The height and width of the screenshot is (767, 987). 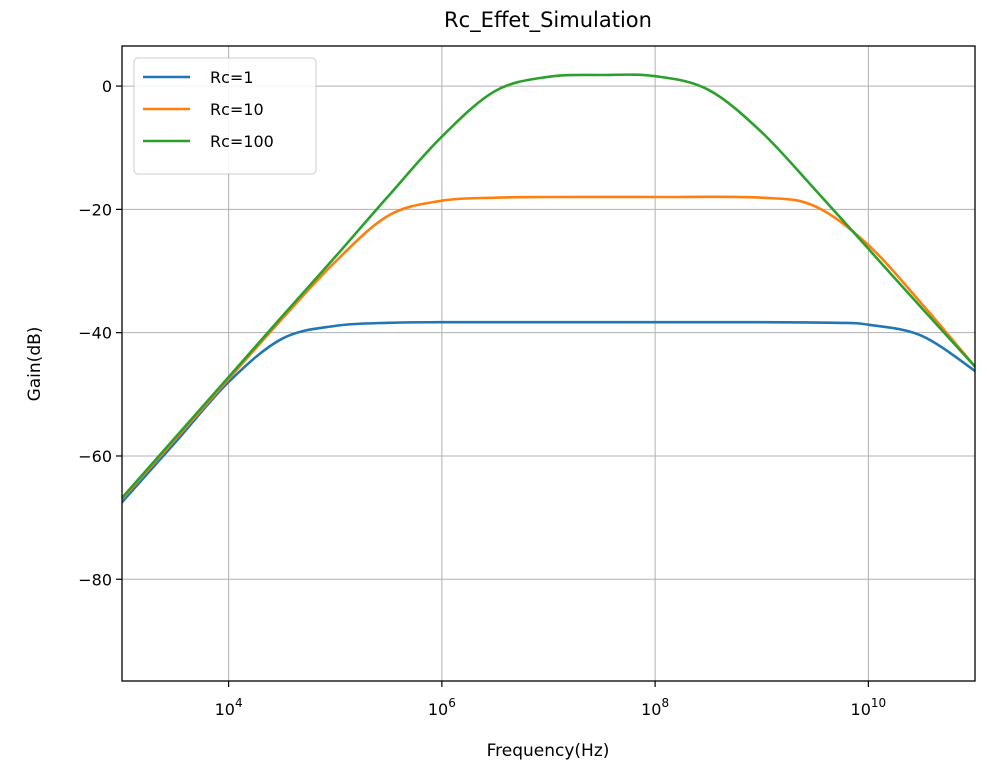 I want to click on y-tick-label: −40, so click(x=95, y=333).